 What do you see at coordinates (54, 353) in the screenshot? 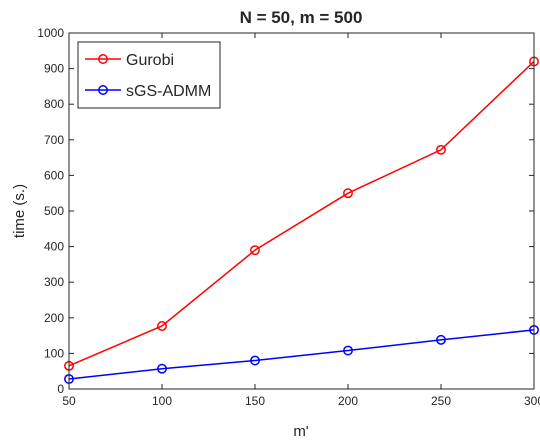
I see `y-tick-label: 100` at bounding box center [54, 353].